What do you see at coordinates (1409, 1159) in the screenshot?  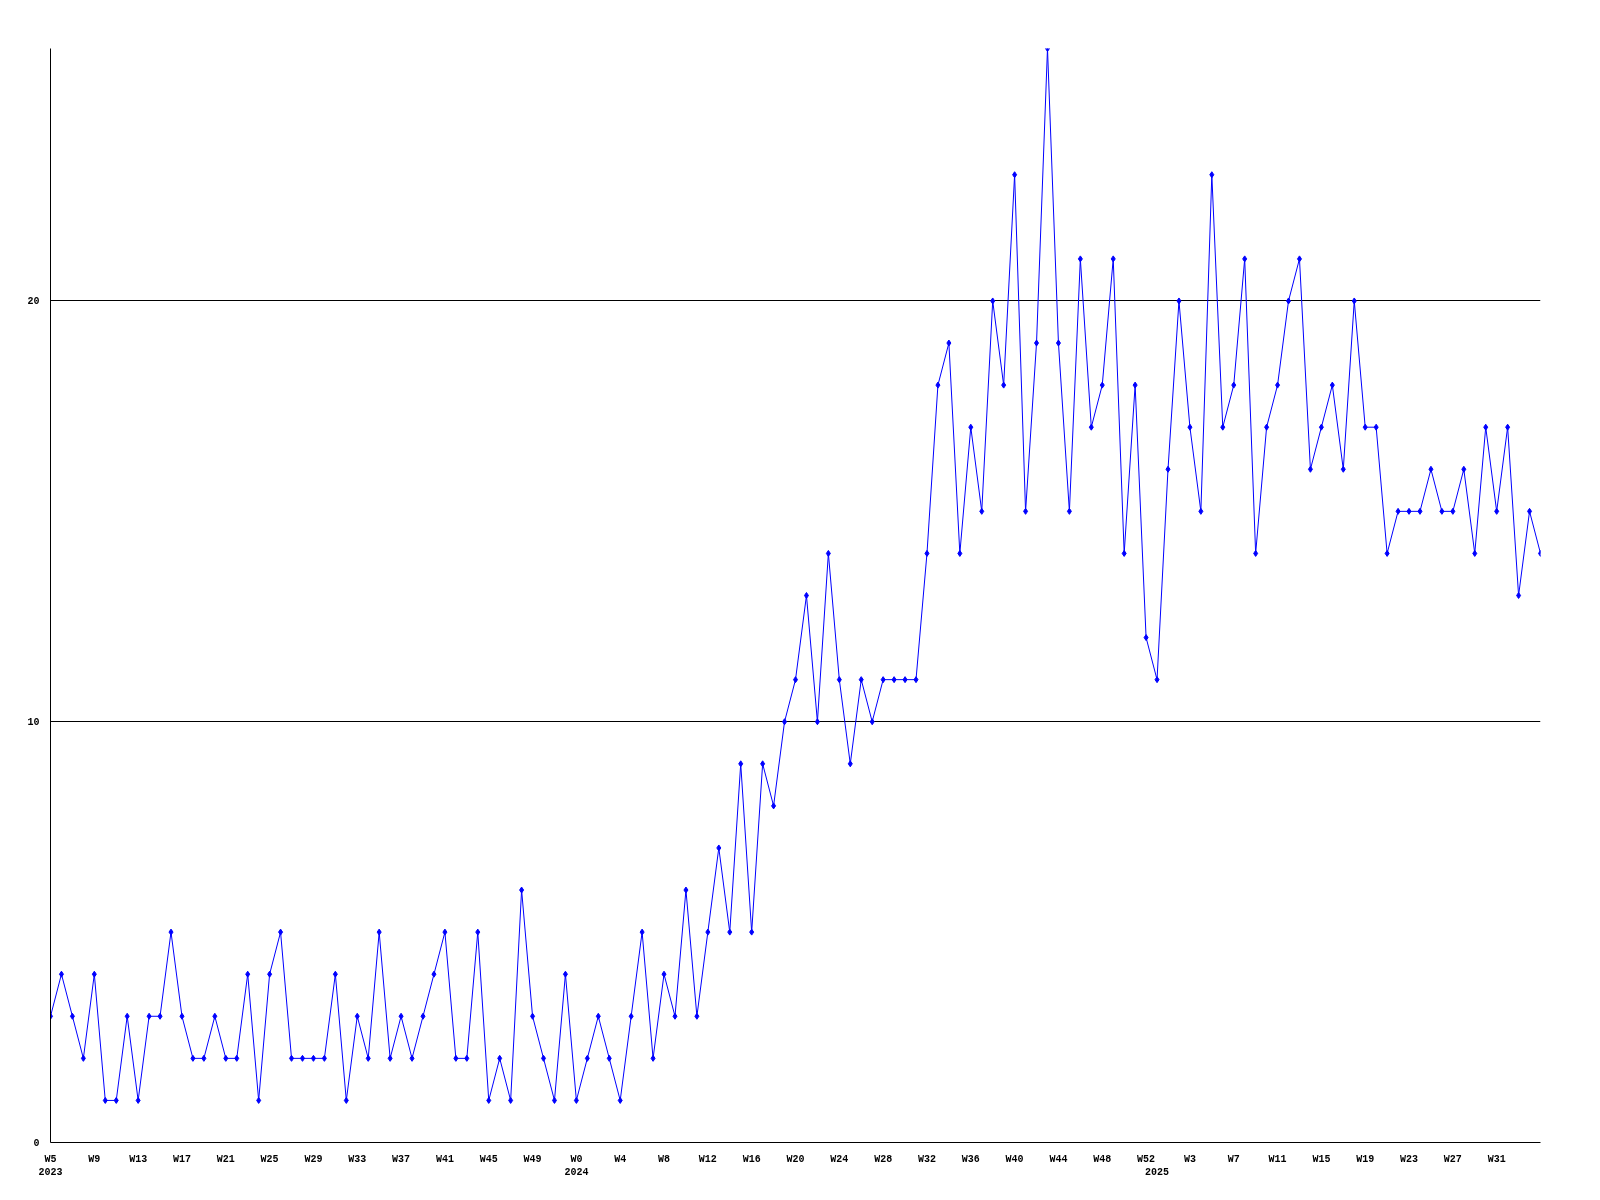 I see `x-tick-label: W23` at bounding box center [1409, 1159].